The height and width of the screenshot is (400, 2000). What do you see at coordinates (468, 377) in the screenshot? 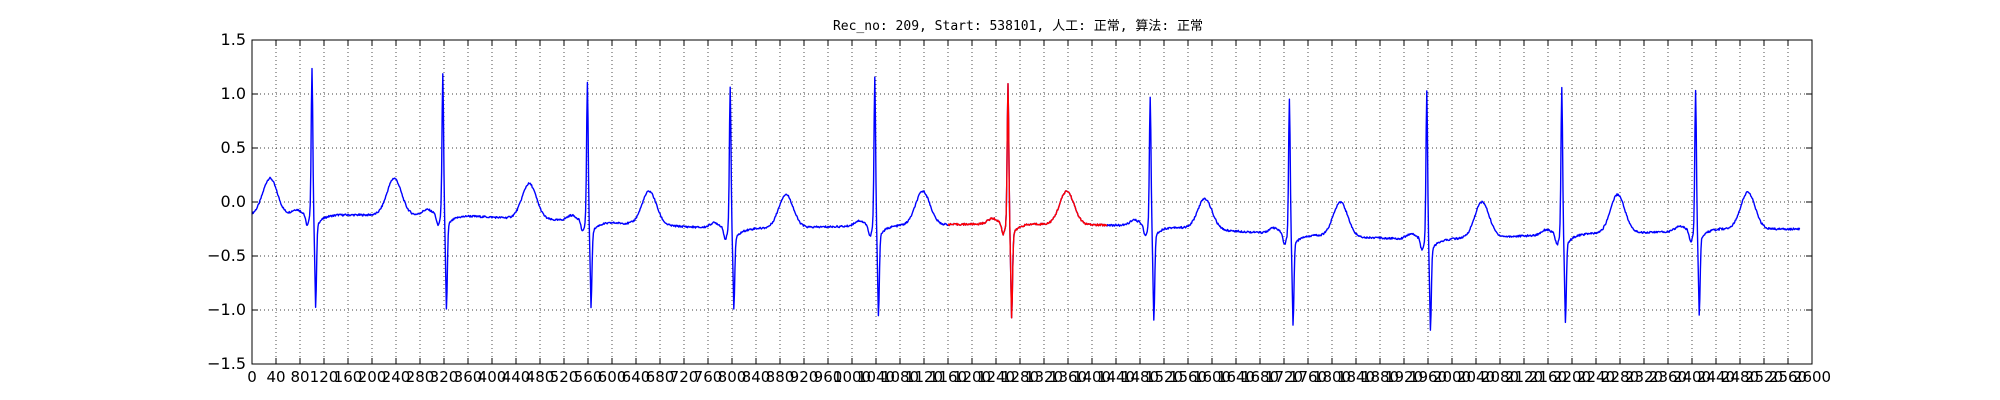
I see `x-tick-label: 360` at bounding box center [468, 377].